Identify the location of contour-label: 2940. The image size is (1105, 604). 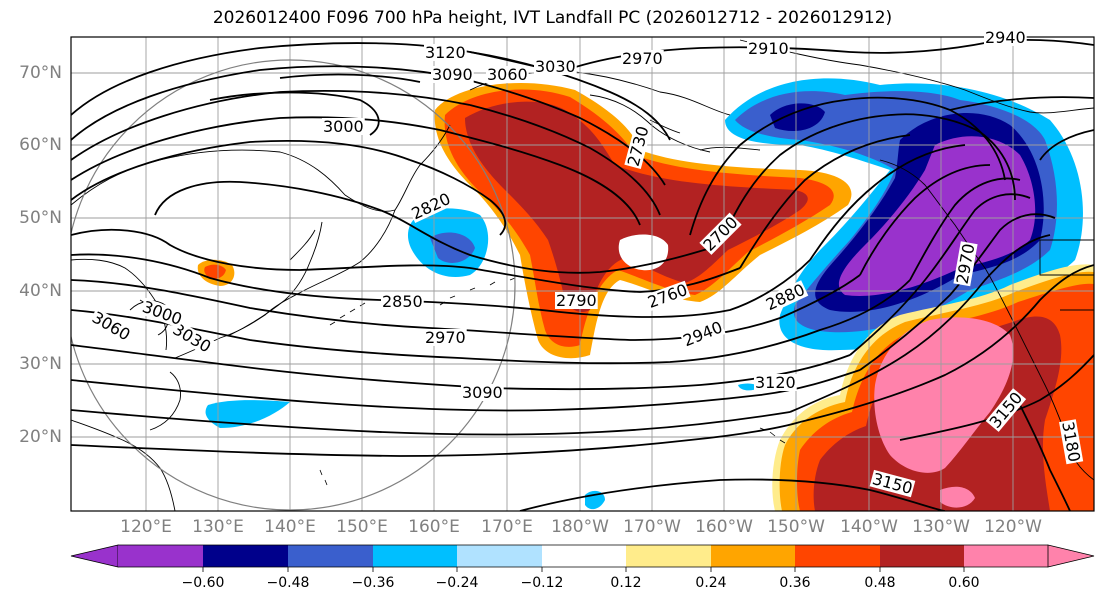
(1005, 37).